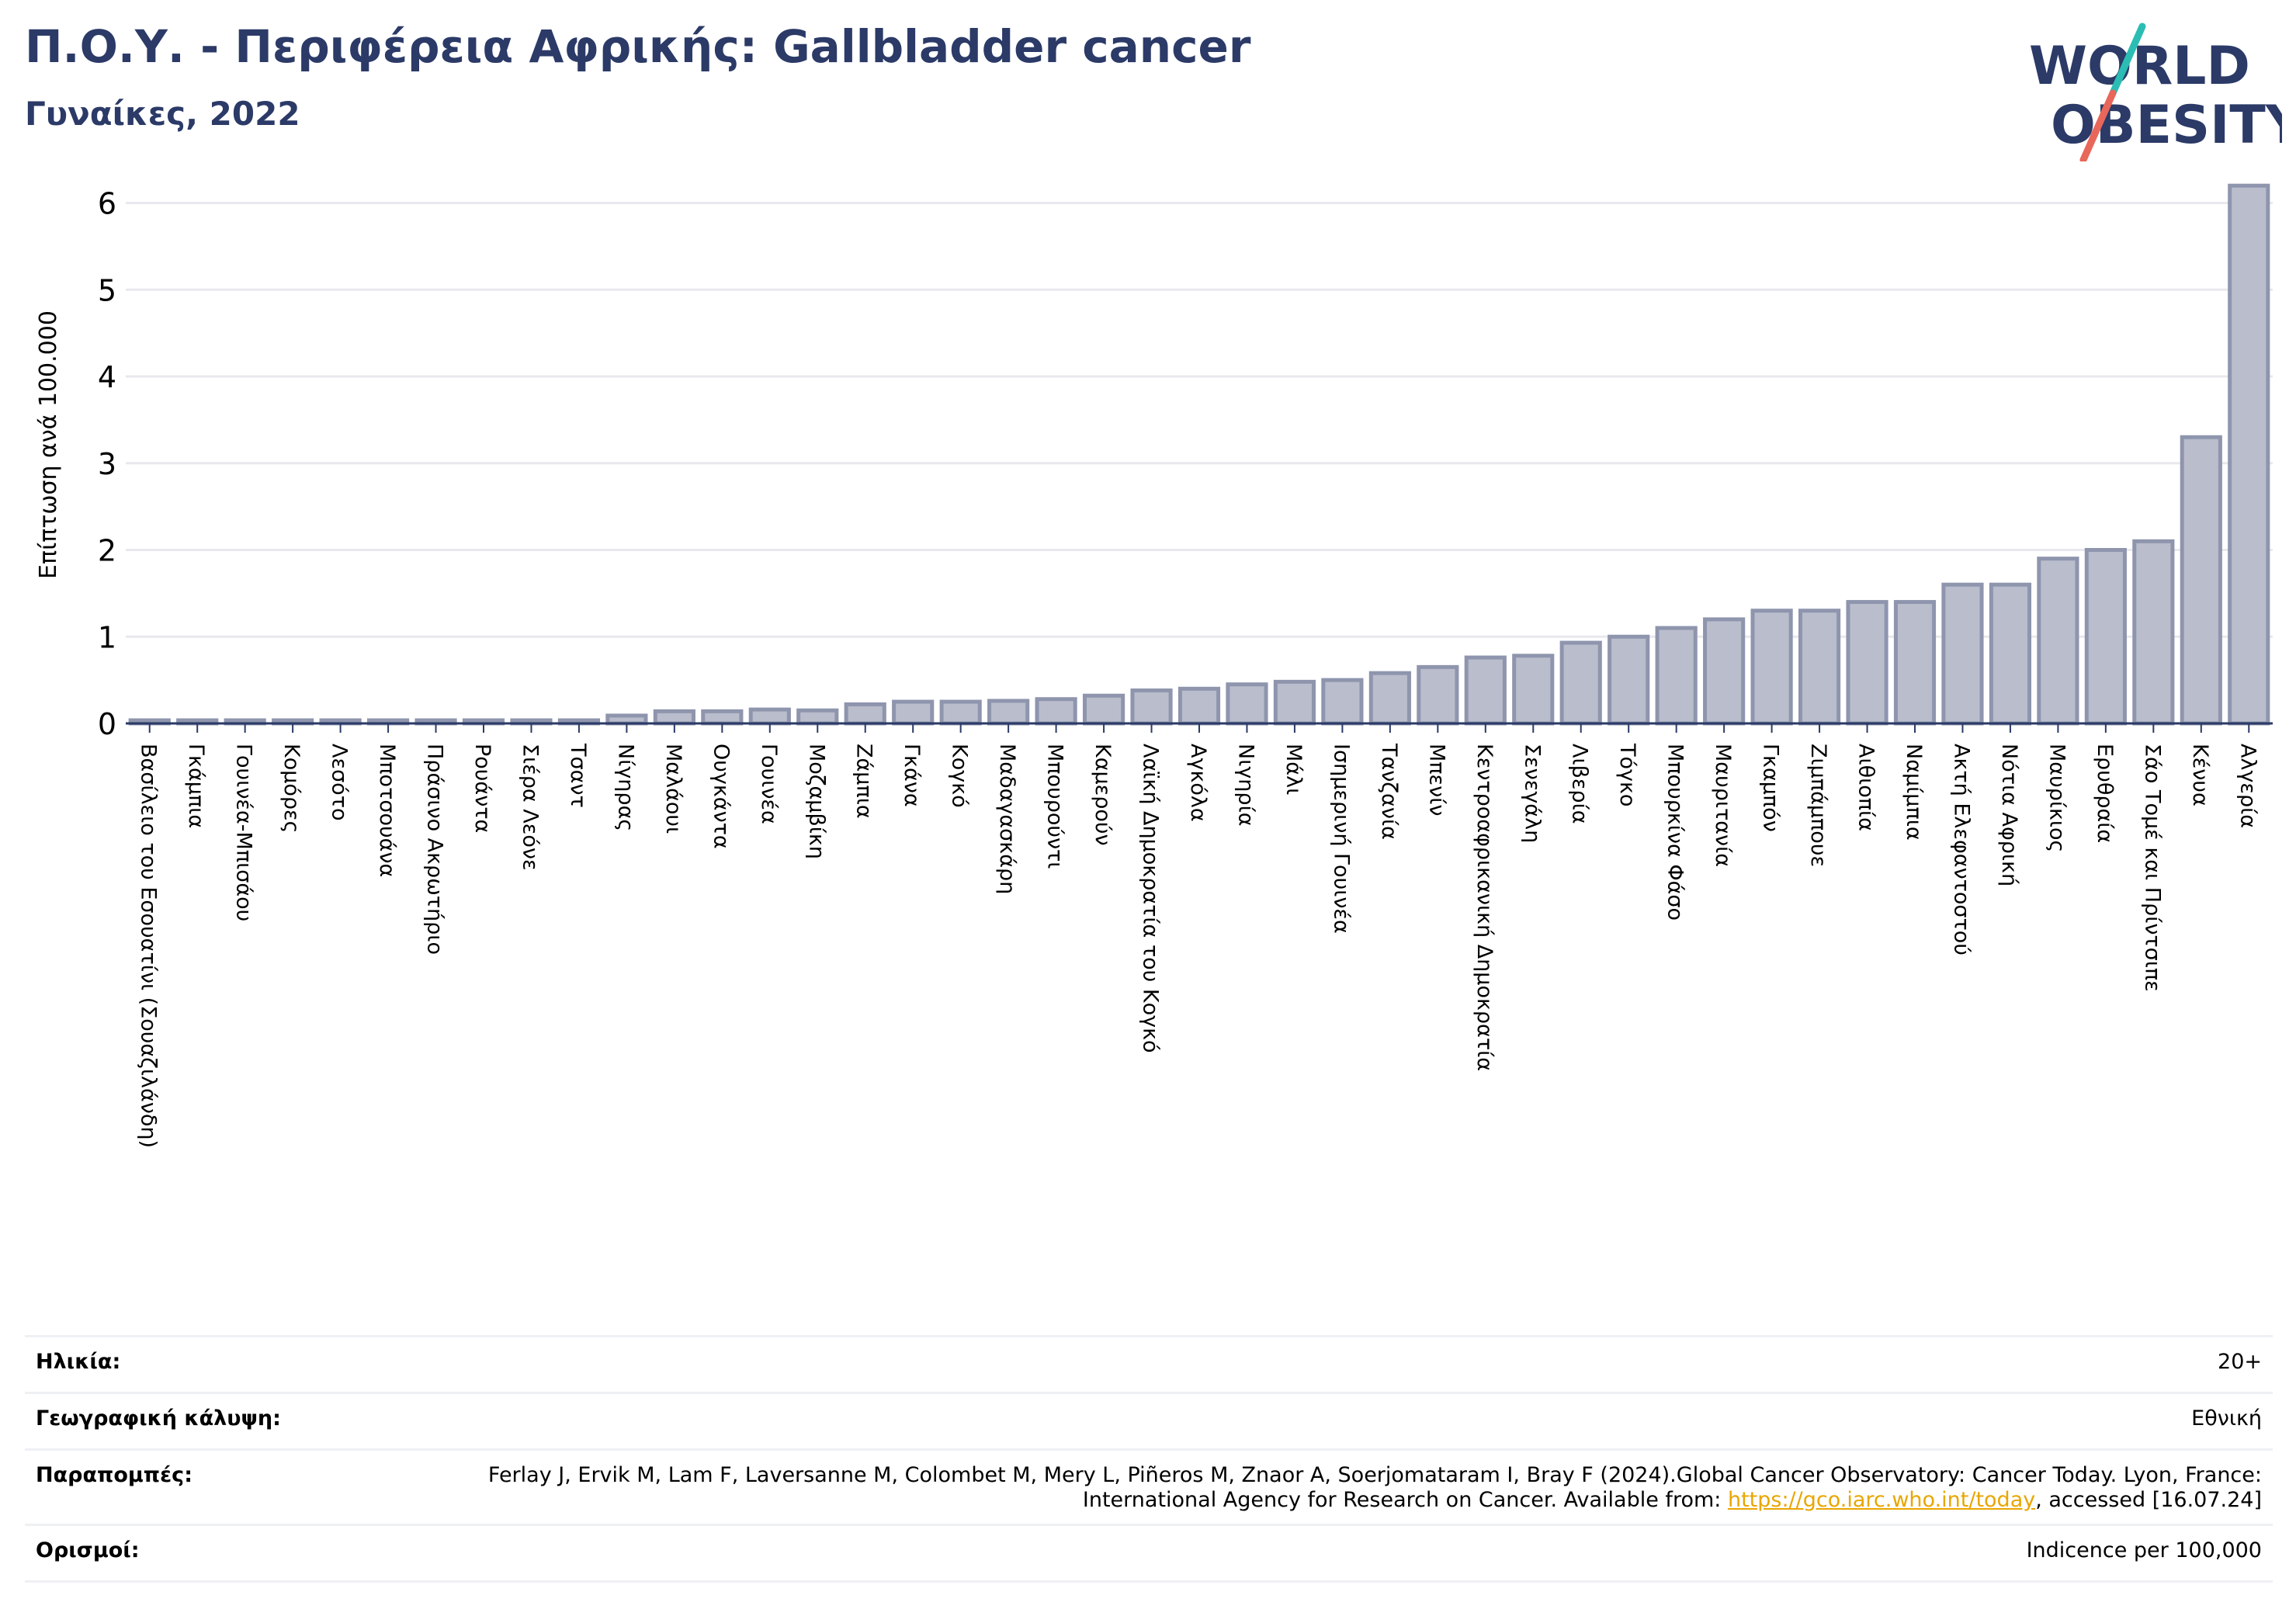 The width and height of the screenshot is (2296, 1623). What do you see at coordinates (244, 832) in the screenshot?
I see `x-category-label: Γουινέα-Μπισάου` at bounding box center [244, 832].